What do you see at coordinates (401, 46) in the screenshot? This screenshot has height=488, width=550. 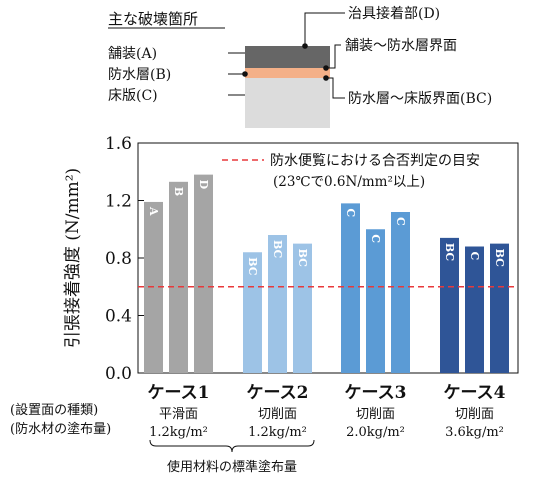 I see `label-pav-wp-interface: 舗装〜防水層界面` at bounding box center [401, 46].